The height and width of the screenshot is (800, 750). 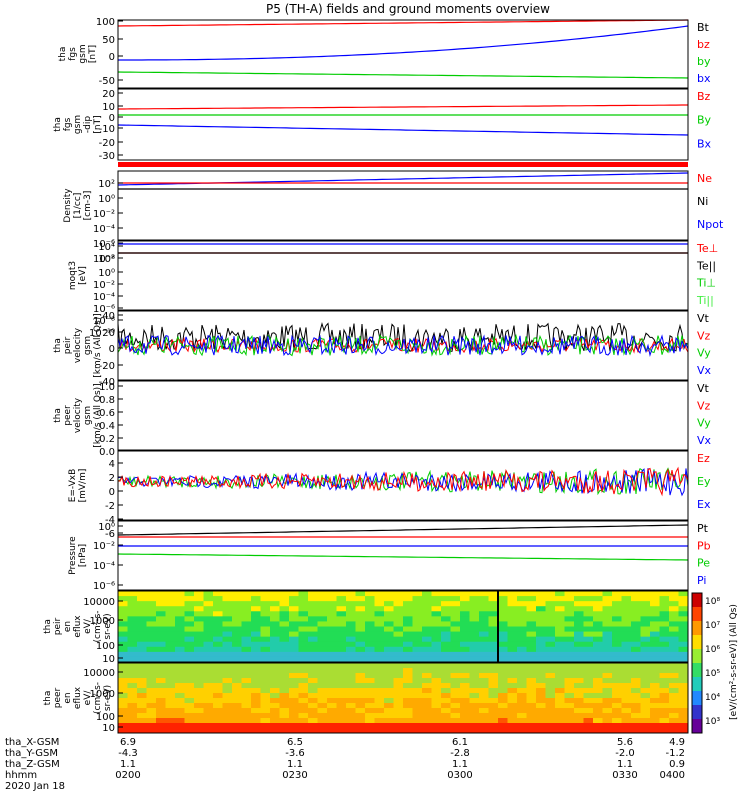 What do you see at coordinates (68, 345) in the screenshot?
I see `y-axis-label-line: peir` at bounding box center [68, 345].